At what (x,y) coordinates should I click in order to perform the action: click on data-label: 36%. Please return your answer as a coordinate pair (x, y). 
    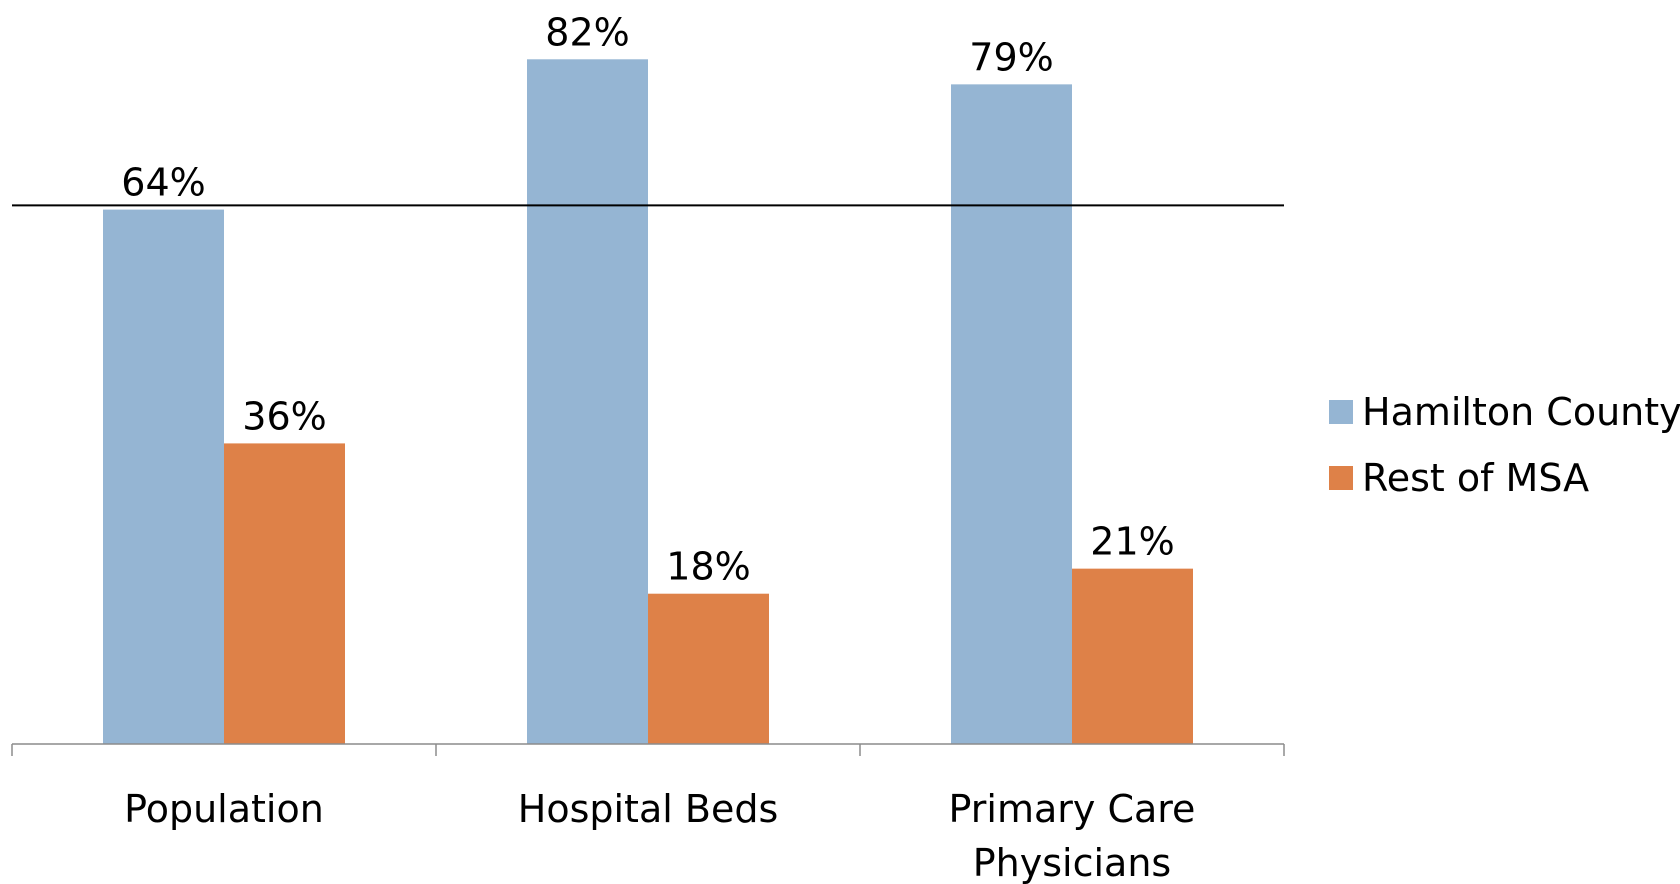
    Looking at the image, I should click on (284, 416).